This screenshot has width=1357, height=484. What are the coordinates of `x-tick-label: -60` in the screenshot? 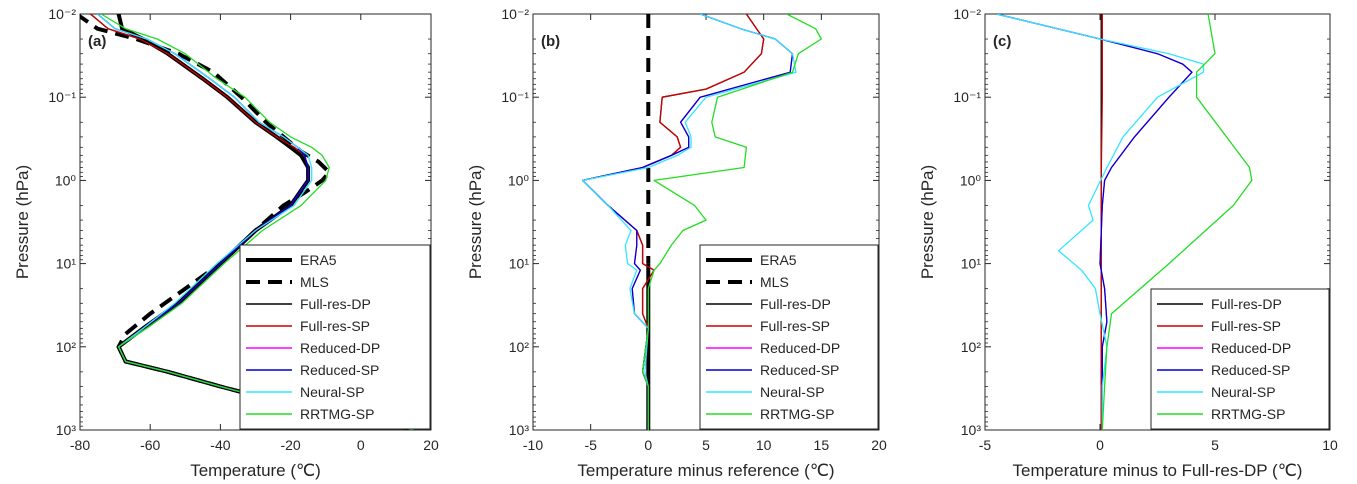 It's located at (150, 445).